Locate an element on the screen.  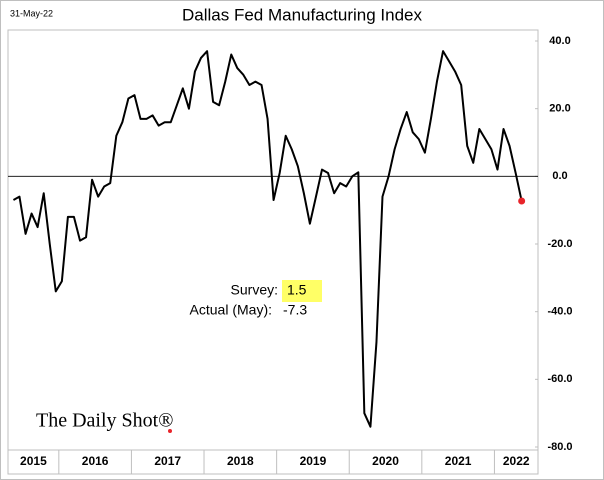
y-tick-label: -40.0 is located at coordinates (559, 312).